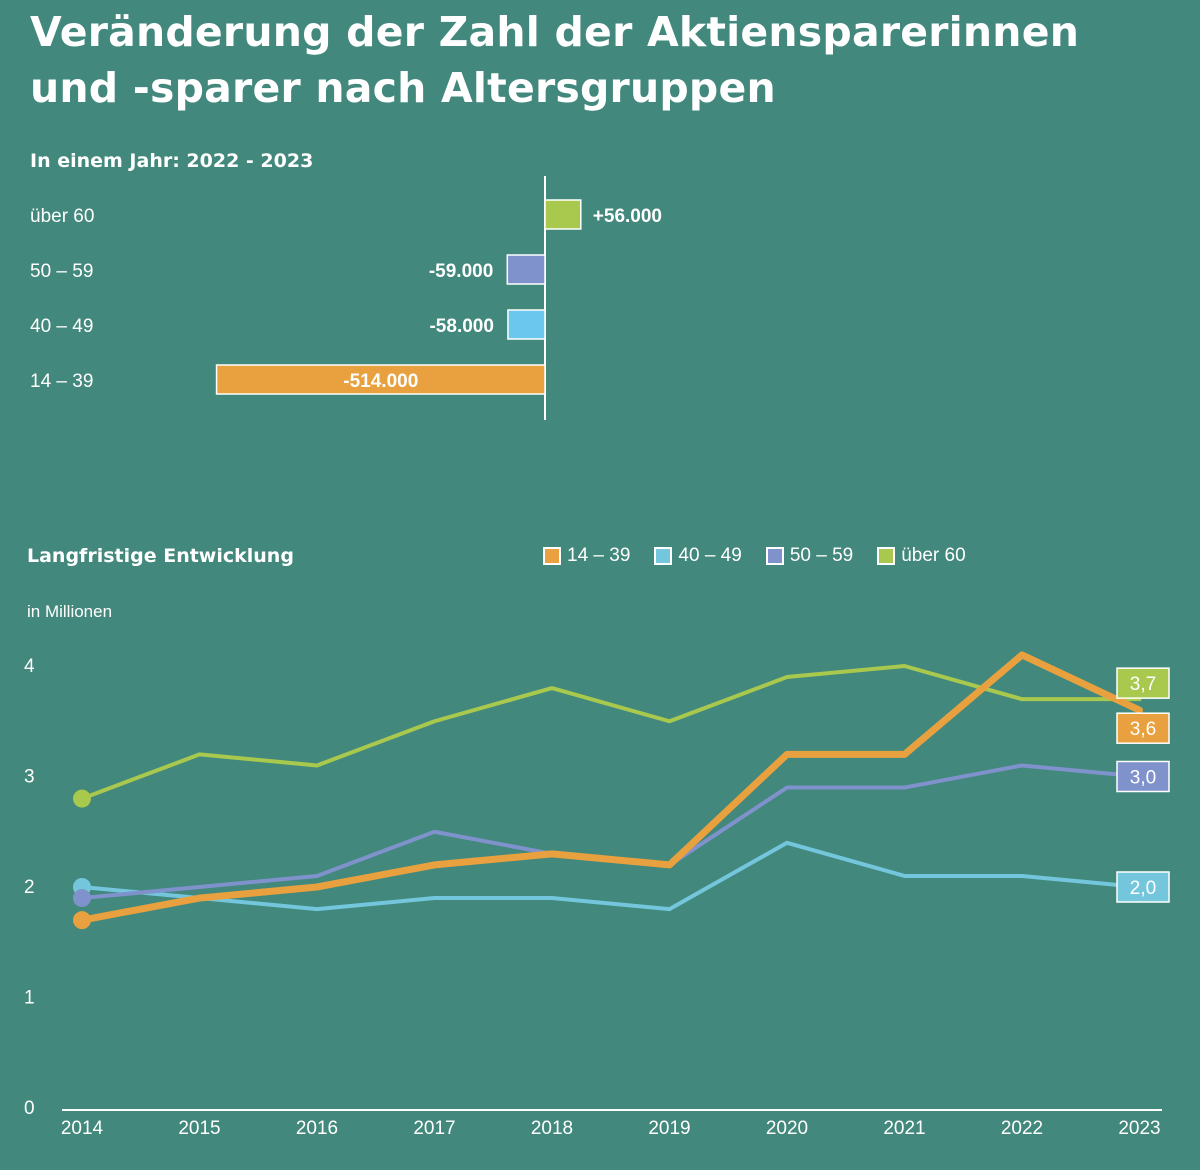 This screenshot has width=1200, height=1170. I want to click on legend-item-ueber-60: über 60, so click(921, 556).